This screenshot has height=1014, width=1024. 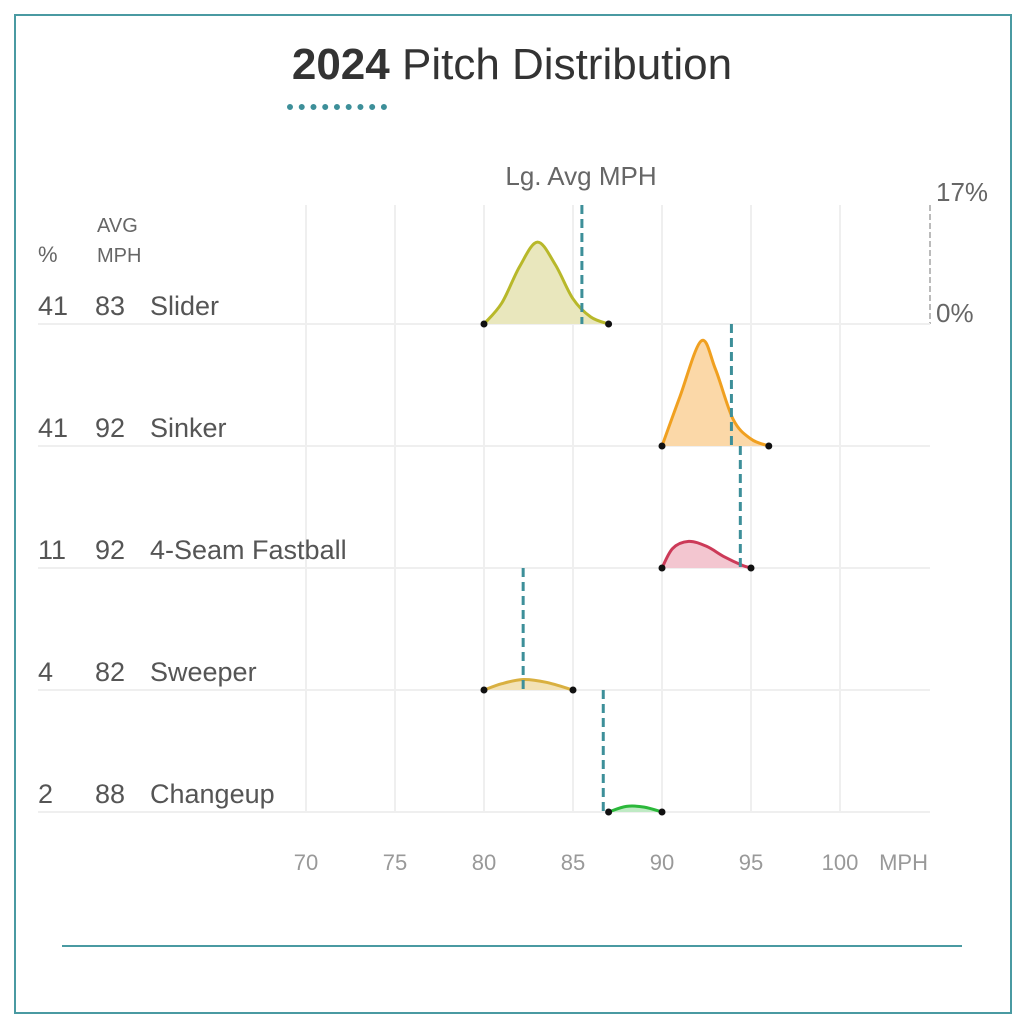 I want to click on scale-max-label: 17%, so click(x=962, y=192).